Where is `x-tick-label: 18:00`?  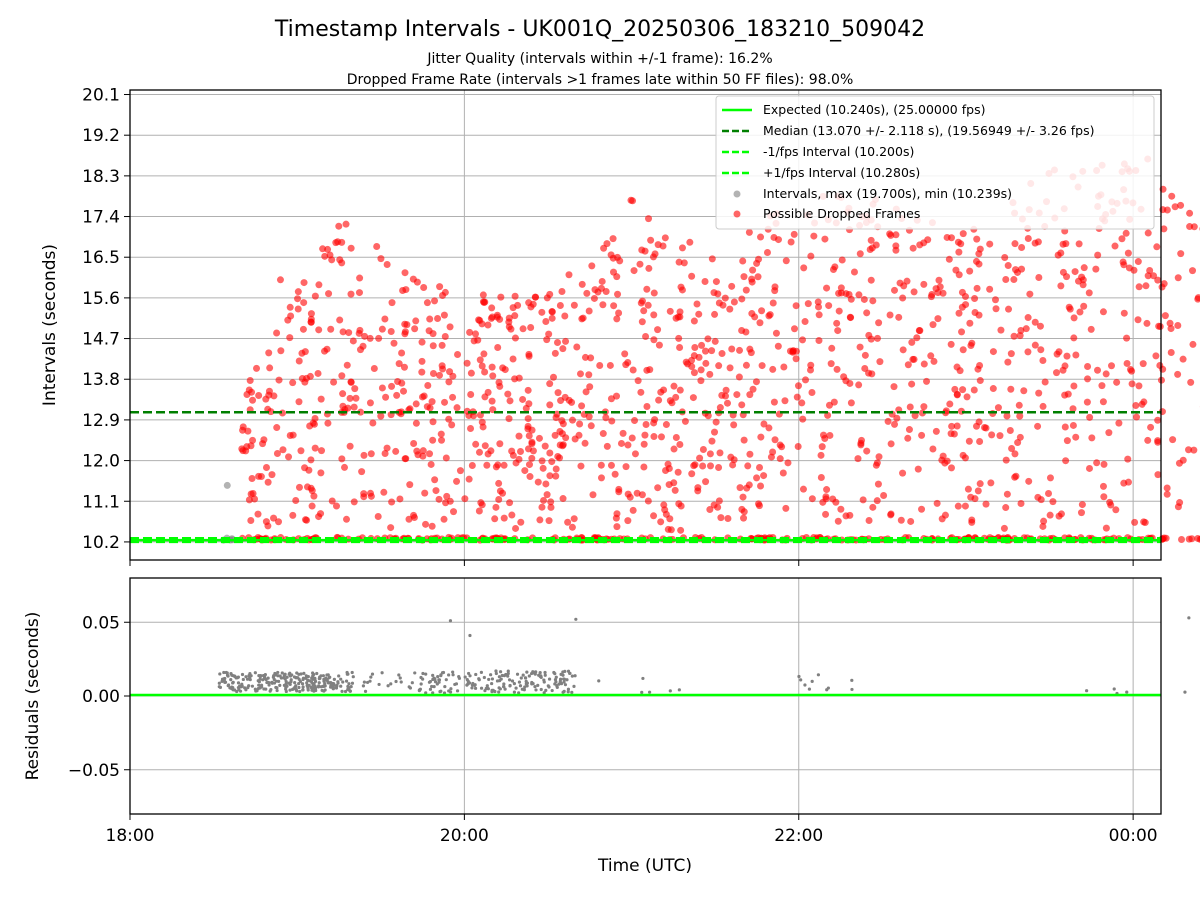 x-tick-label: 18:00 is located at coordinates (130, 836).